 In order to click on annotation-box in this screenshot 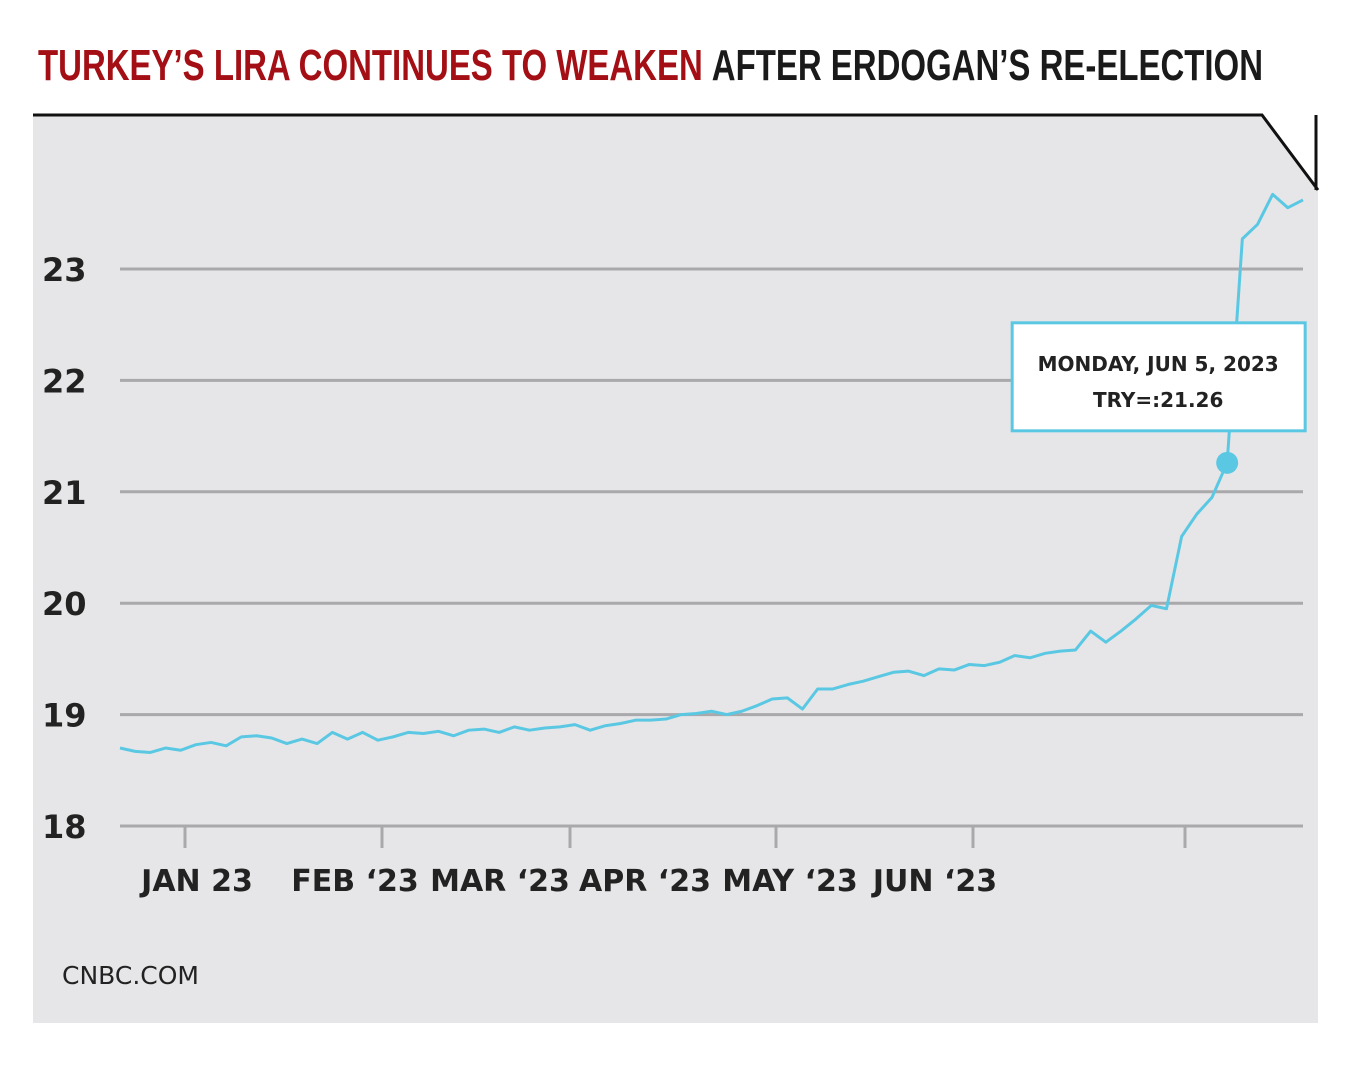, I will do `click(1158, 377)`.